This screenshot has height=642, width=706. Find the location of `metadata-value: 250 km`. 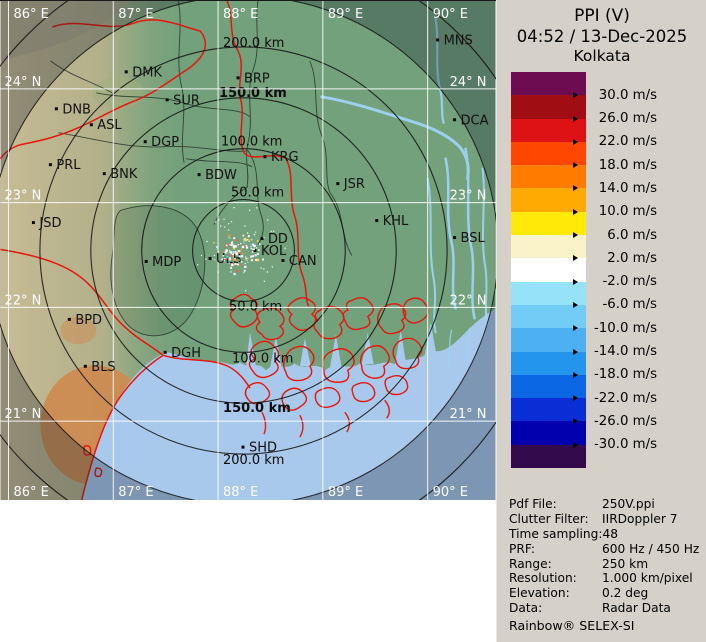

metadata-value: 250 km is located at coordinates (625, 563).